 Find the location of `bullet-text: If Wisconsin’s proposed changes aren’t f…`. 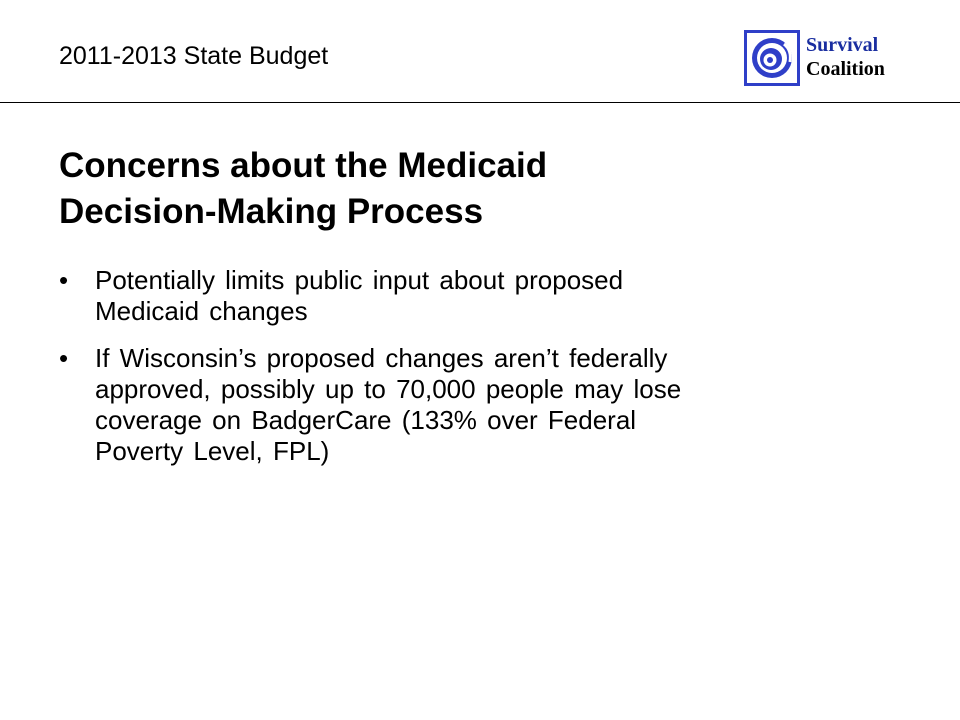

bullet-text: If Wisconsin’s proposed changes aren’t f… is located at coordinates (492, 405).